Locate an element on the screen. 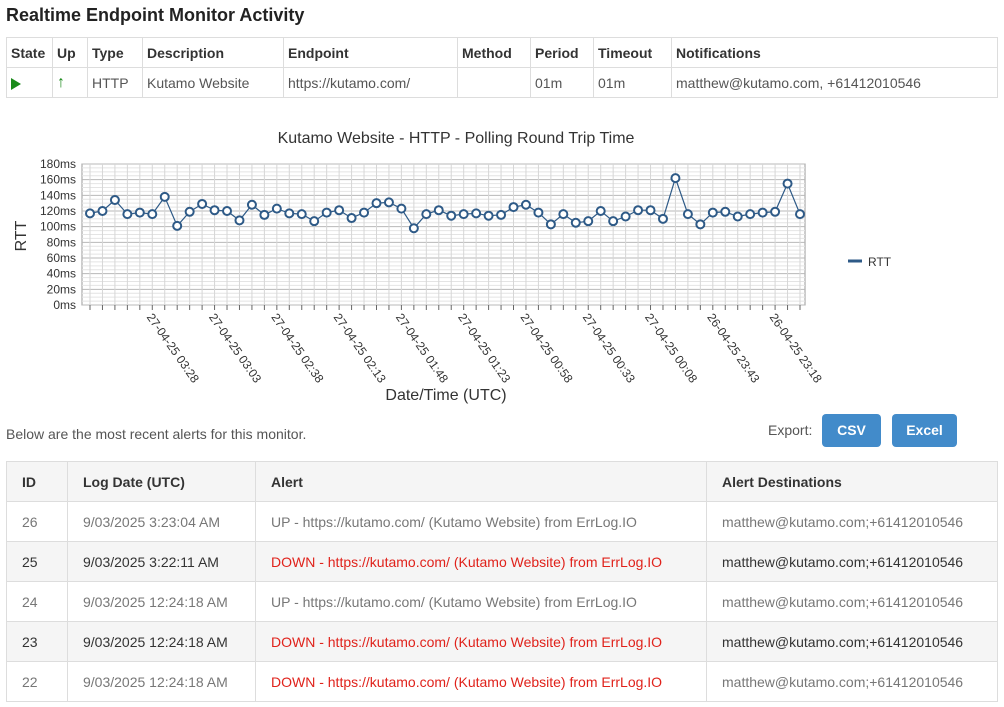  alert-id: 25 is located at coordinates (37, 561).